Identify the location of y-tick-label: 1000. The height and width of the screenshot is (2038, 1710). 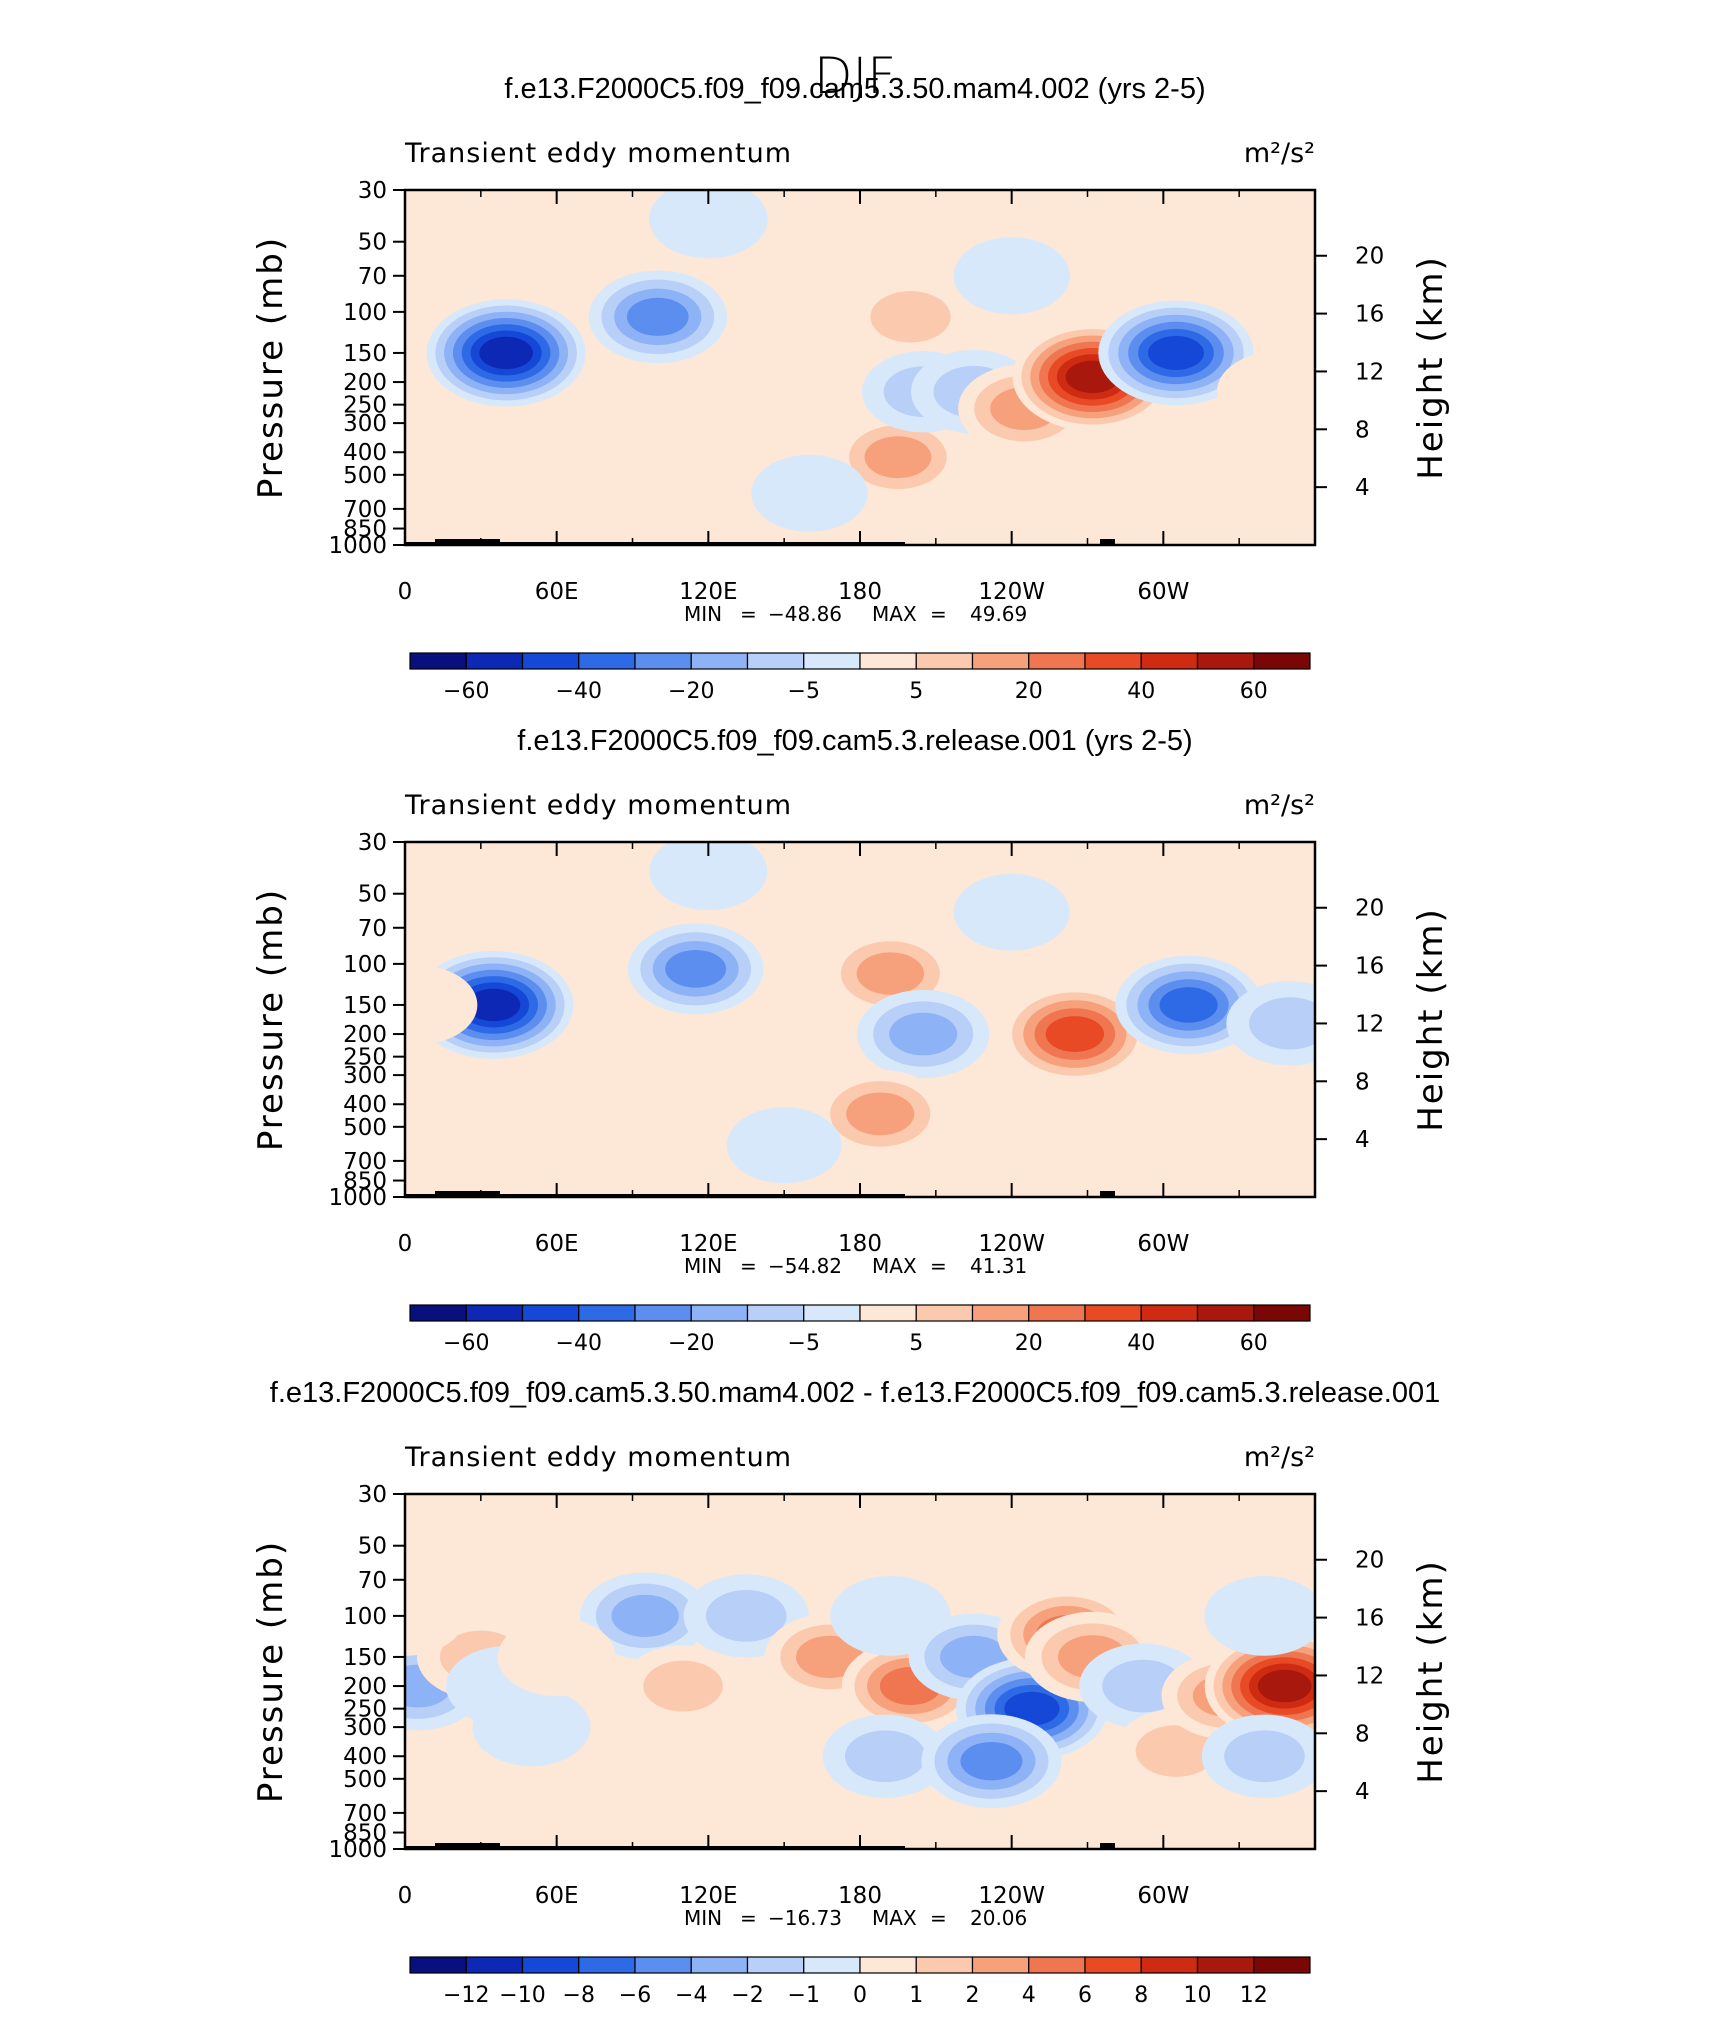
(357, 546).